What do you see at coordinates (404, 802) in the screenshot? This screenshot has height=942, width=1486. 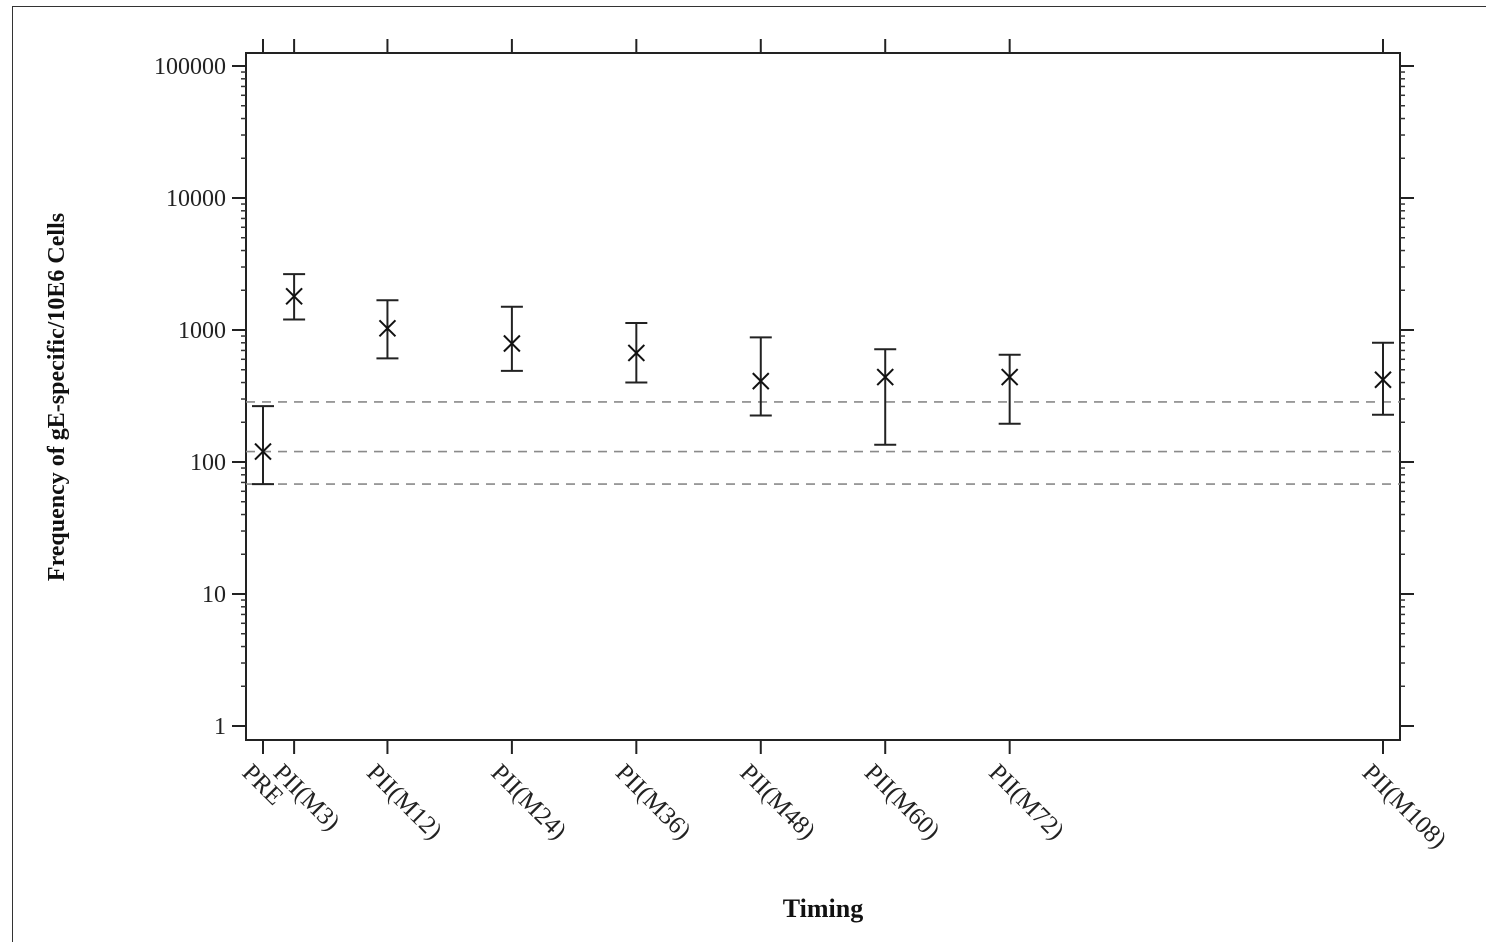 I see `x-tick-label: PII(M12)` at bounding box center [404, 802].